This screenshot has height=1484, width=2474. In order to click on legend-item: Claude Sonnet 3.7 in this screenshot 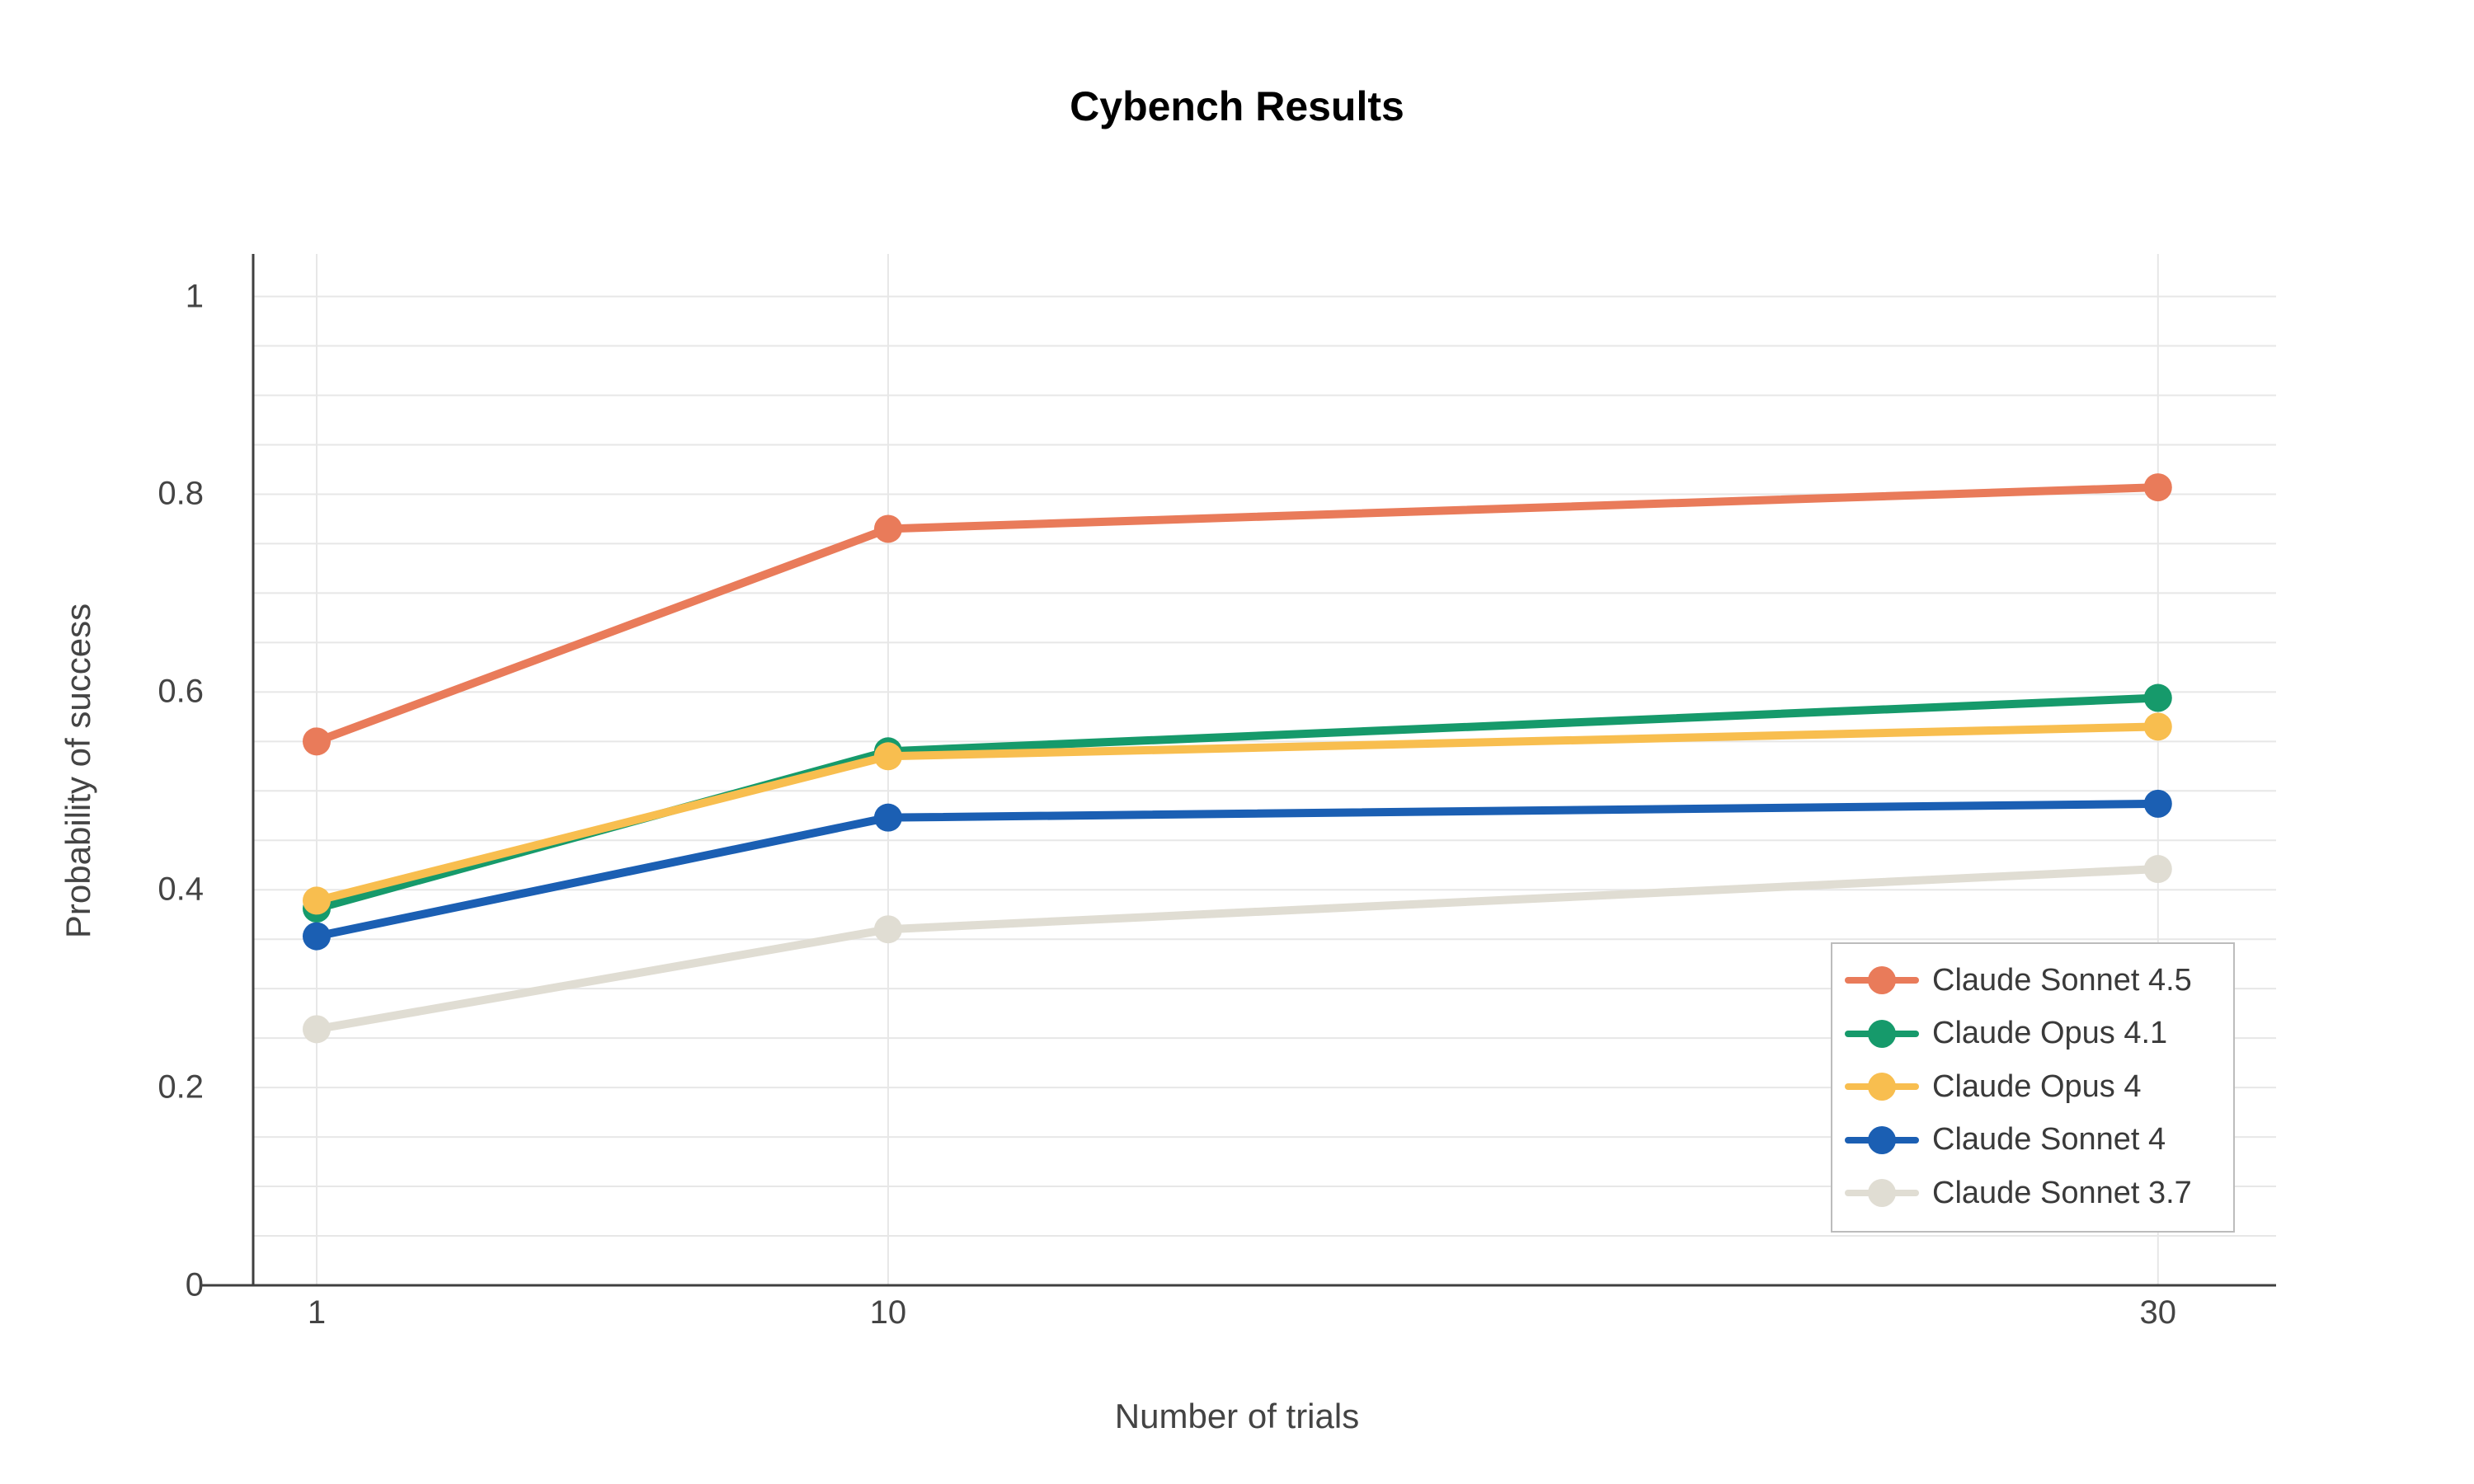, I will do `click(2039, 1193)`.